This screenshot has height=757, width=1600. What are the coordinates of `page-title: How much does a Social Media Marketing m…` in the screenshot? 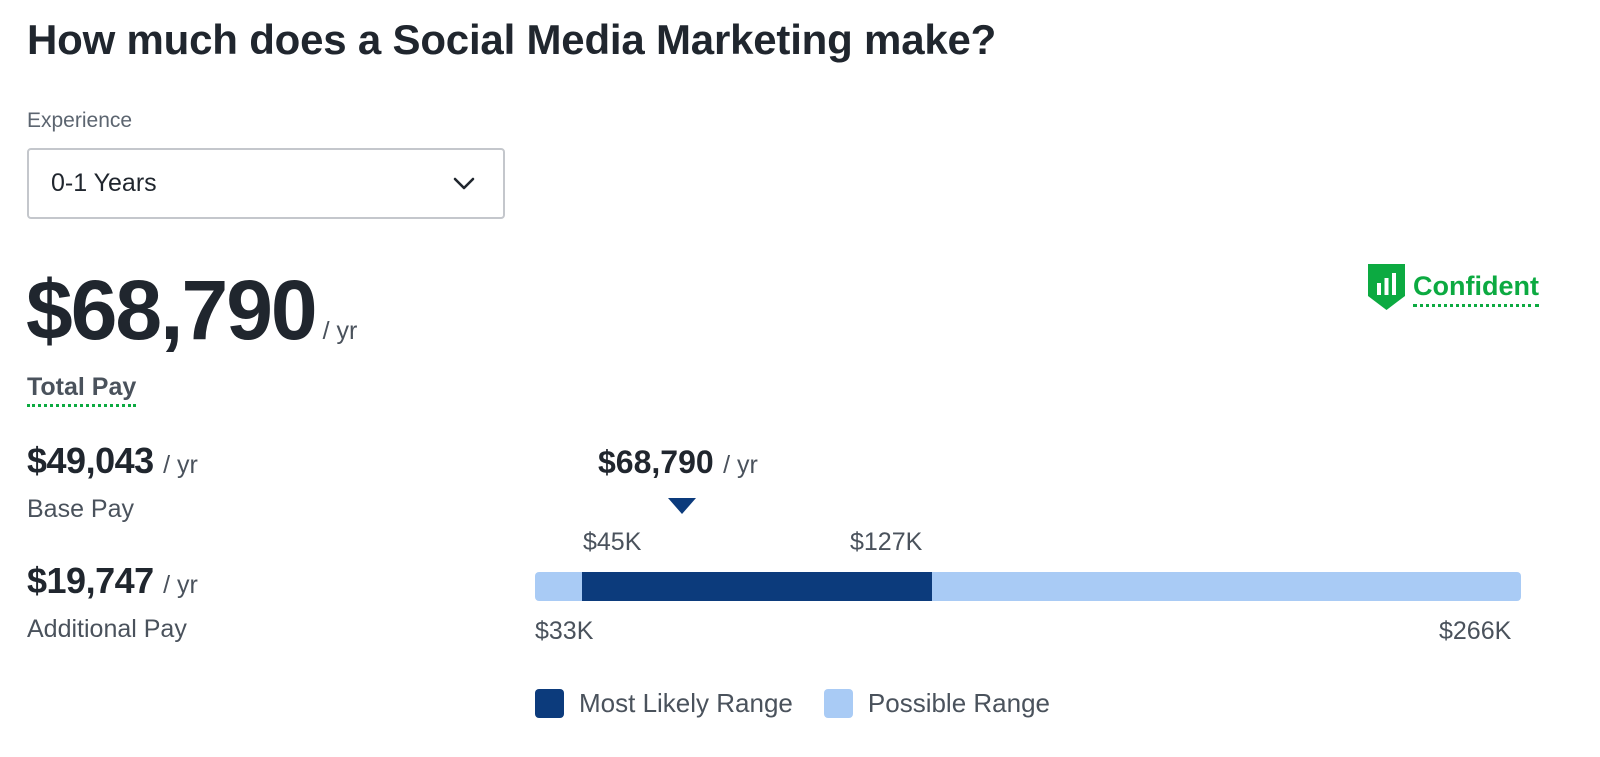 It's located at (512, 39).